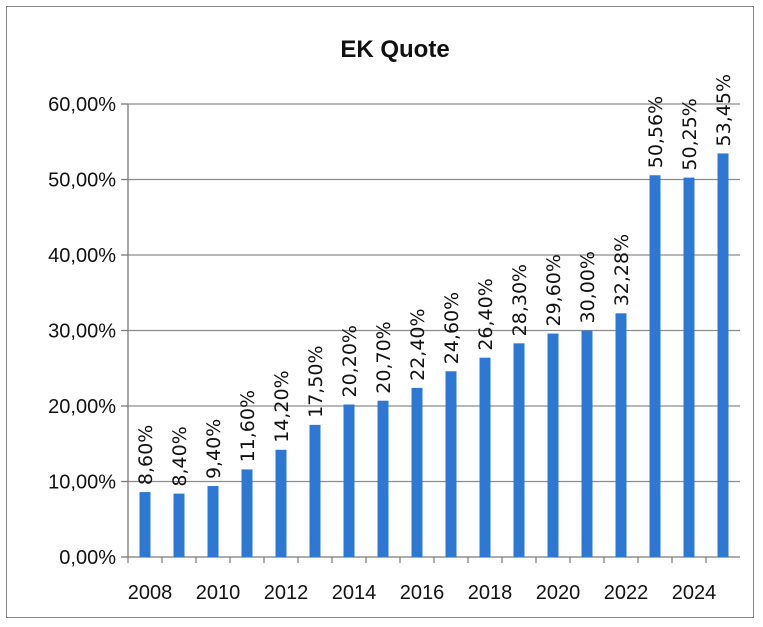 The height and width of the screenshot is (627, 763). I want to click on data-label: 32,28%, so click(622, 270).